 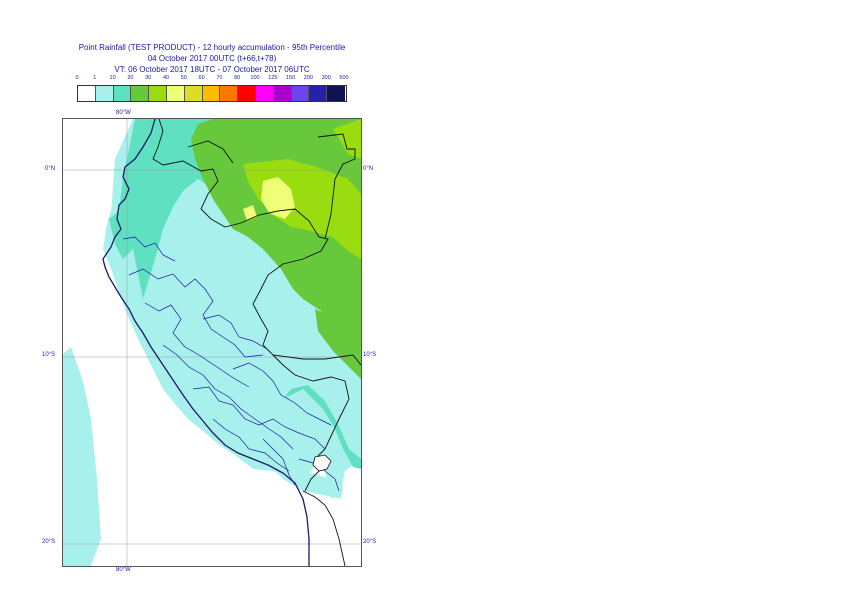 I want to click on lat-label-20-right: 20°S, so click(x=370, y=542).